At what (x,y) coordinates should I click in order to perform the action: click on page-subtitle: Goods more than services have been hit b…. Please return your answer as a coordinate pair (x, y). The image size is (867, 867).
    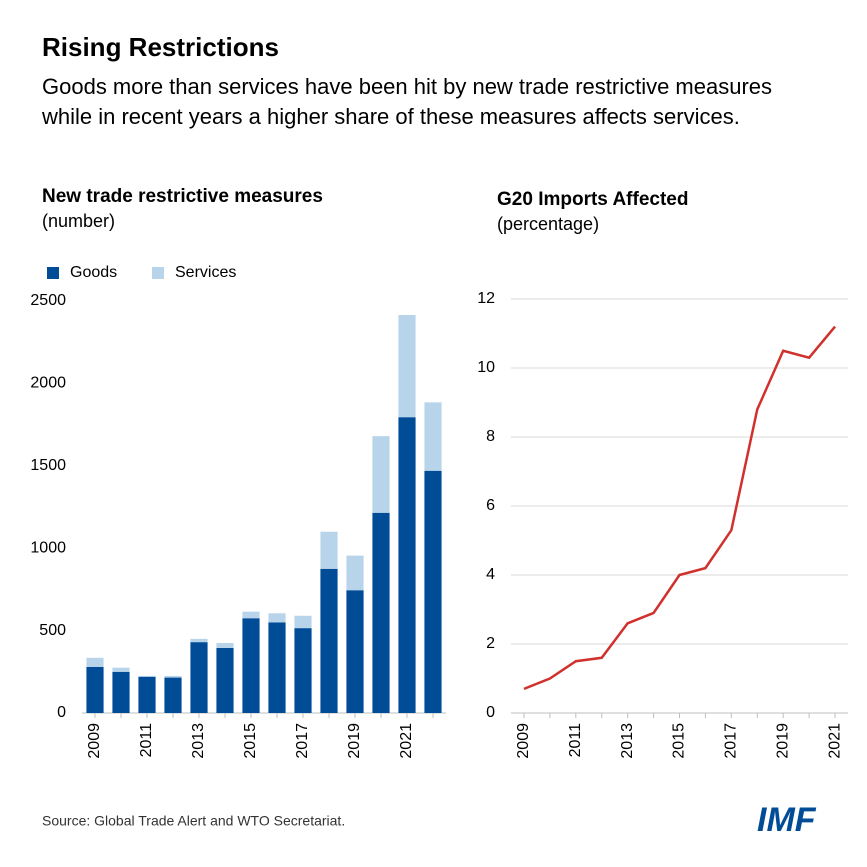
    Looking at the image, I should click on (407, 101).